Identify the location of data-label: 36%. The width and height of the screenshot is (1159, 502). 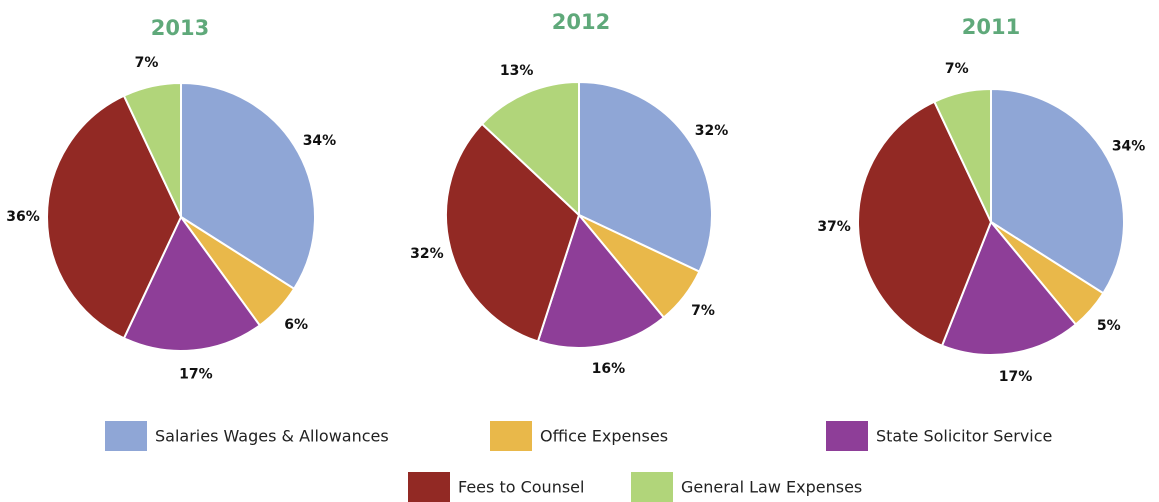
(23, 217).